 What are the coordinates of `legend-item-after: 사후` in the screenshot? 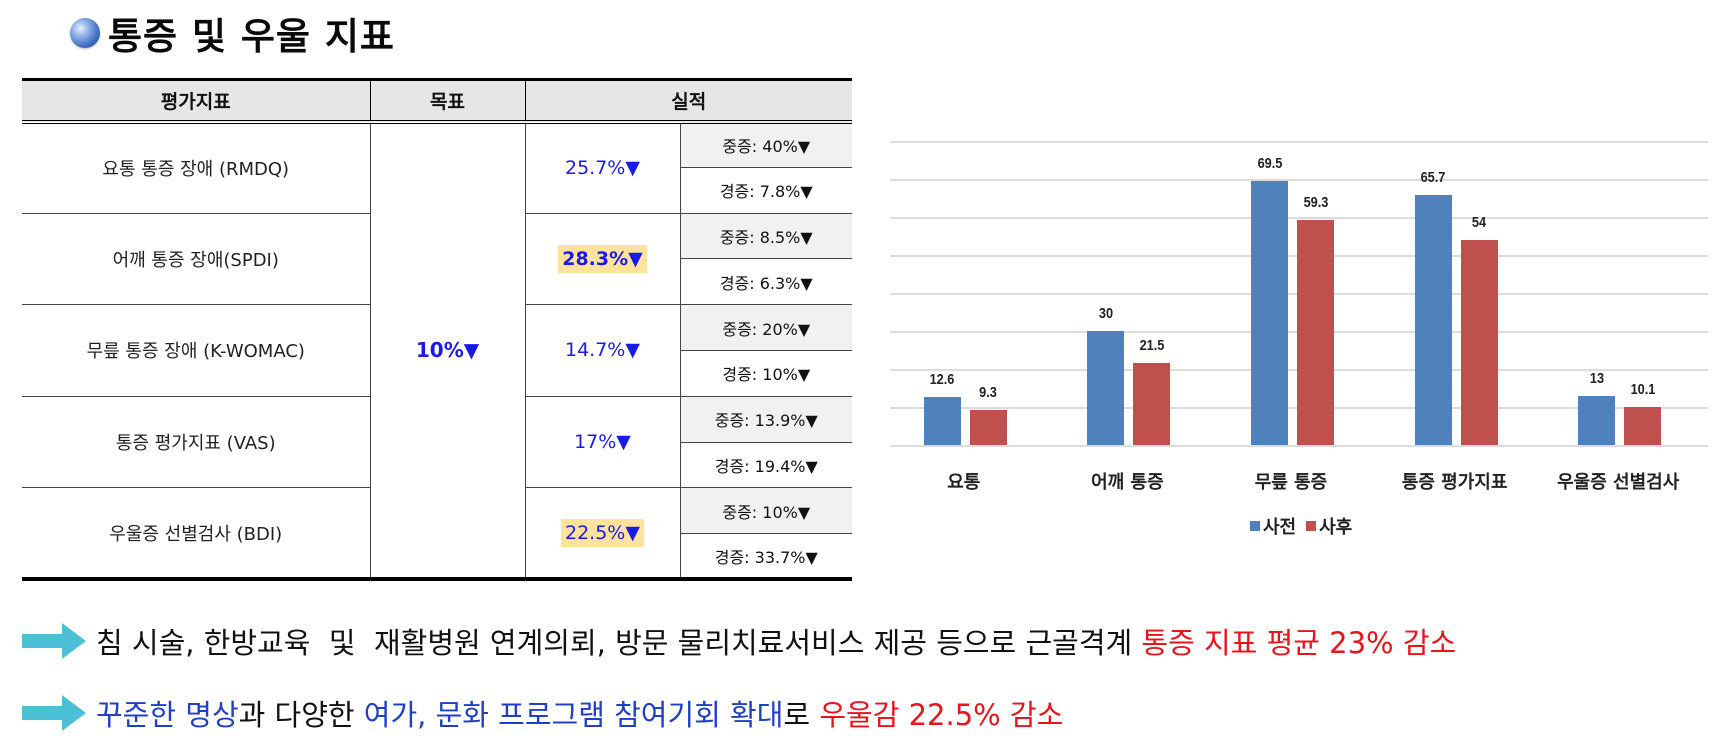 It's located at (1329, 526).